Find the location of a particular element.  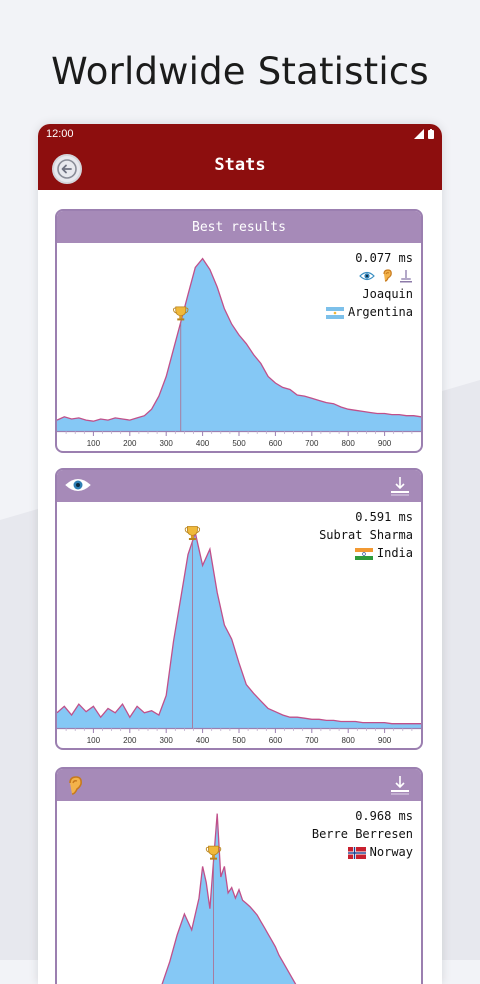

app-bar: Stats is located at coordinates (240, 167).